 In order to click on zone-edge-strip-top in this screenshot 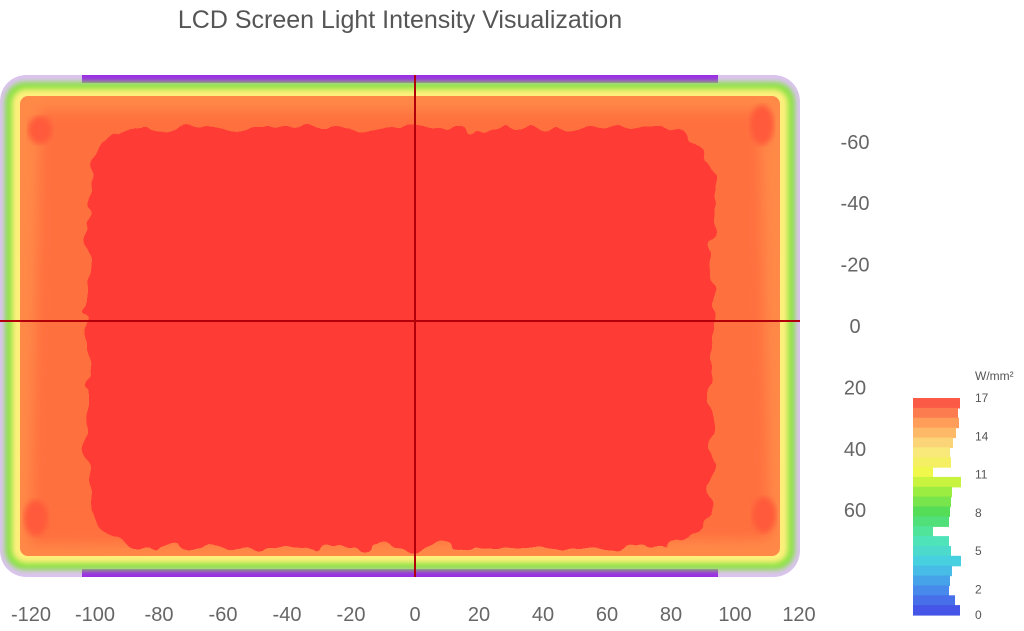, I will do `click(400, 79)`.